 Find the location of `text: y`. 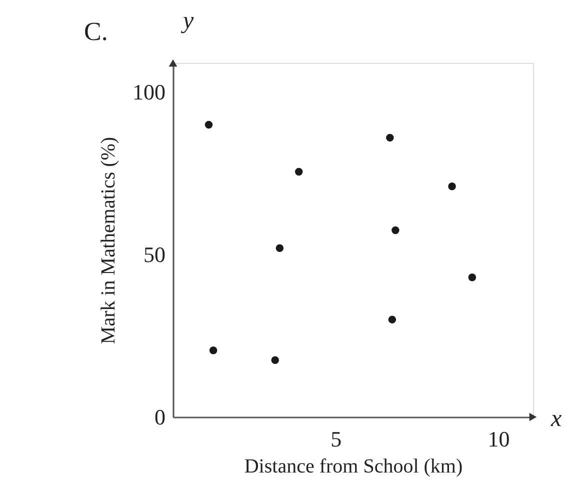

text: y is located at coordinates (187, 21).